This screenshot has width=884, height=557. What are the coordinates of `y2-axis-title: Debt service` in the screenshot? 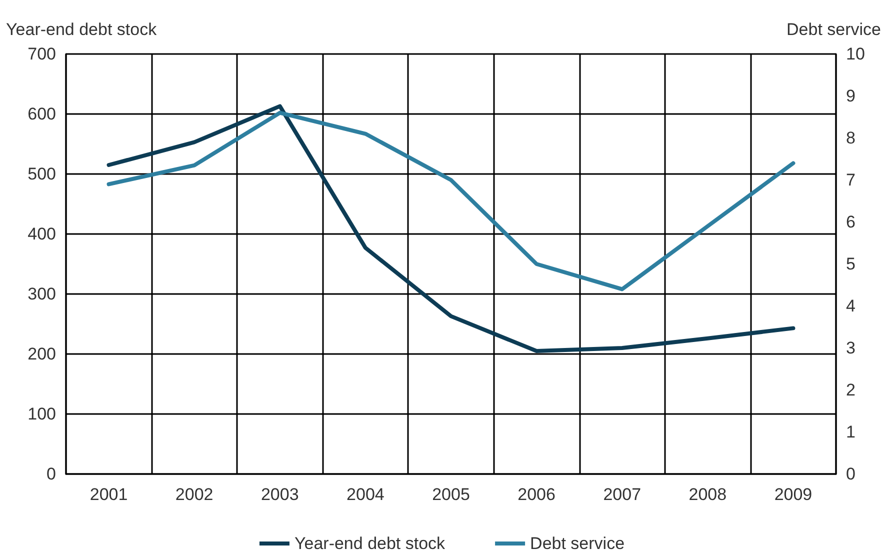 It's located at (833, 29).